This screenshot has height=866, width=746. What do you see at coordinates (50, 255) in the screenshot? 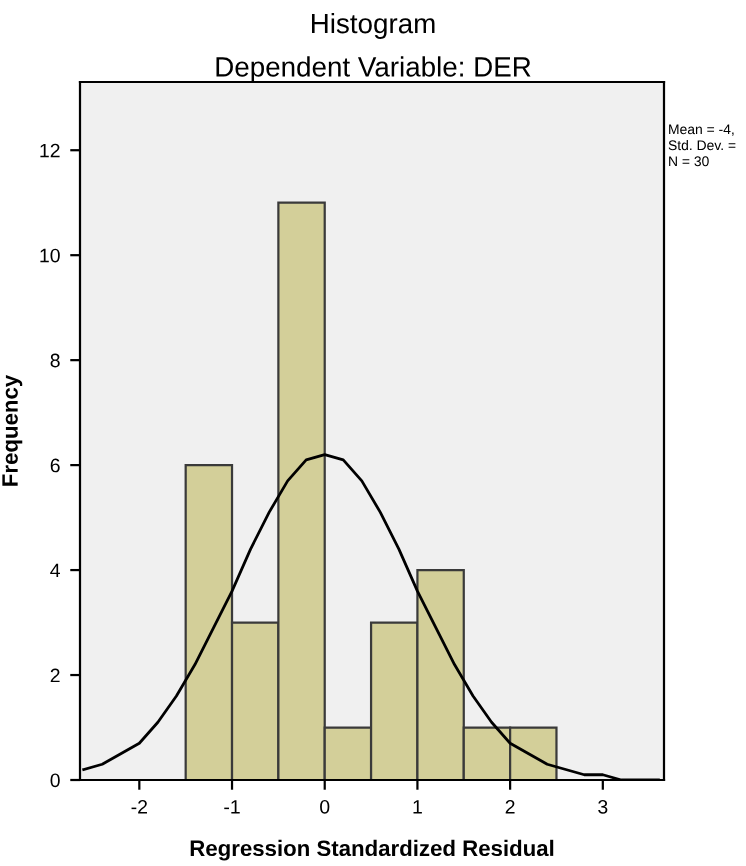
I see `y-tick-label: 10` at bounding box center [50, 255].